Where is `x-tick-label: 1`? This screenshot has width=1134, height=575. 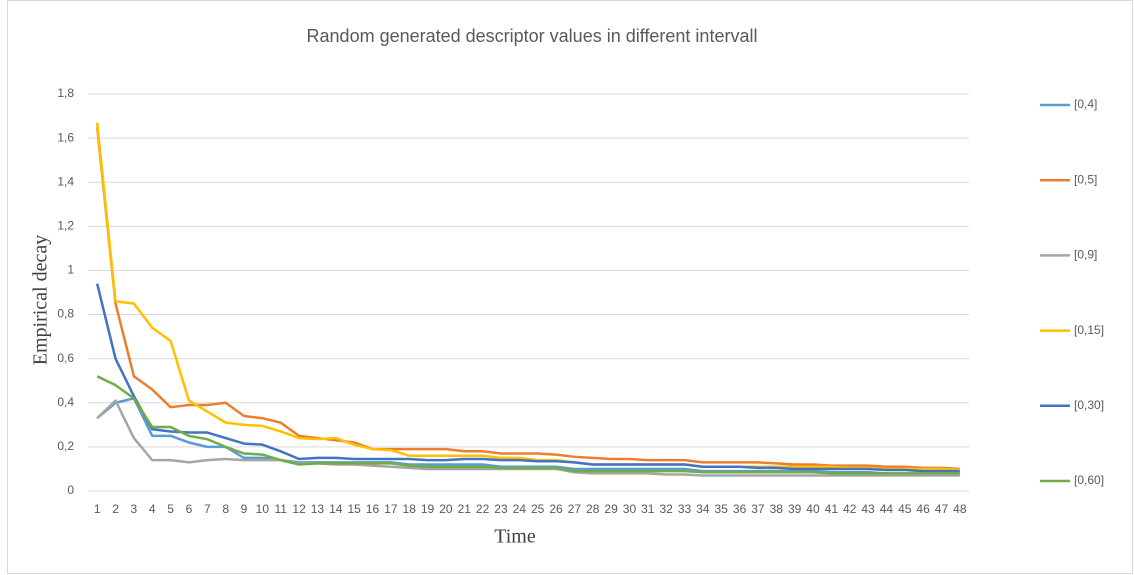 x-tick-label: 1 is located at coordinates (97, 509).